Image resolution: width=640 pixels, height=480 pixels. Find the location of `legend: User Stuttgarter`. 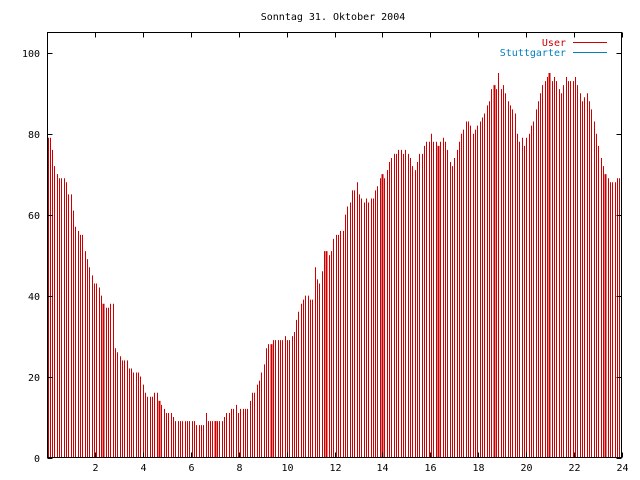

legend: User Stuttgarter is located at coordinates (553, 48).